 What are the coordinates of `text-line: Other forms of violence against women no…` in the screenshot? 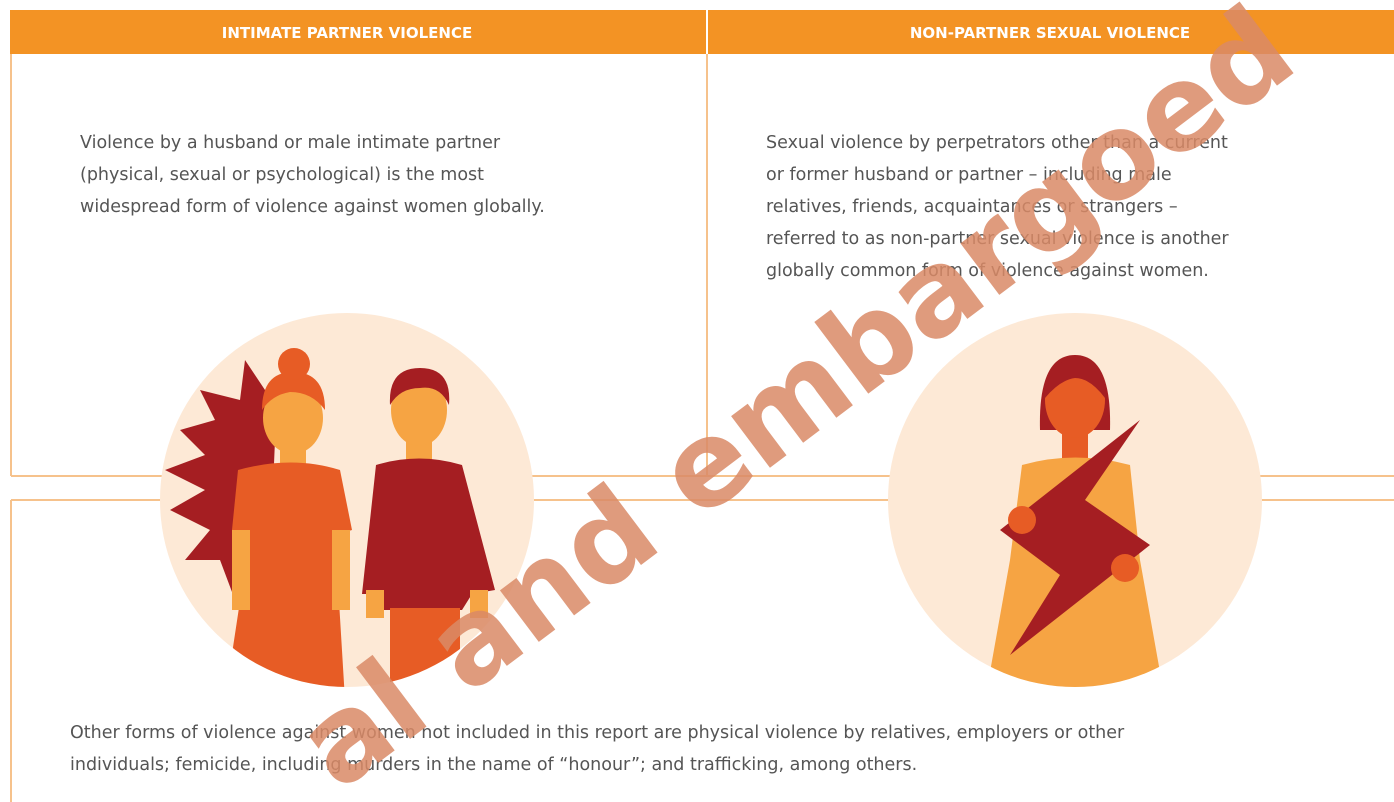 It's located at (597, 733).